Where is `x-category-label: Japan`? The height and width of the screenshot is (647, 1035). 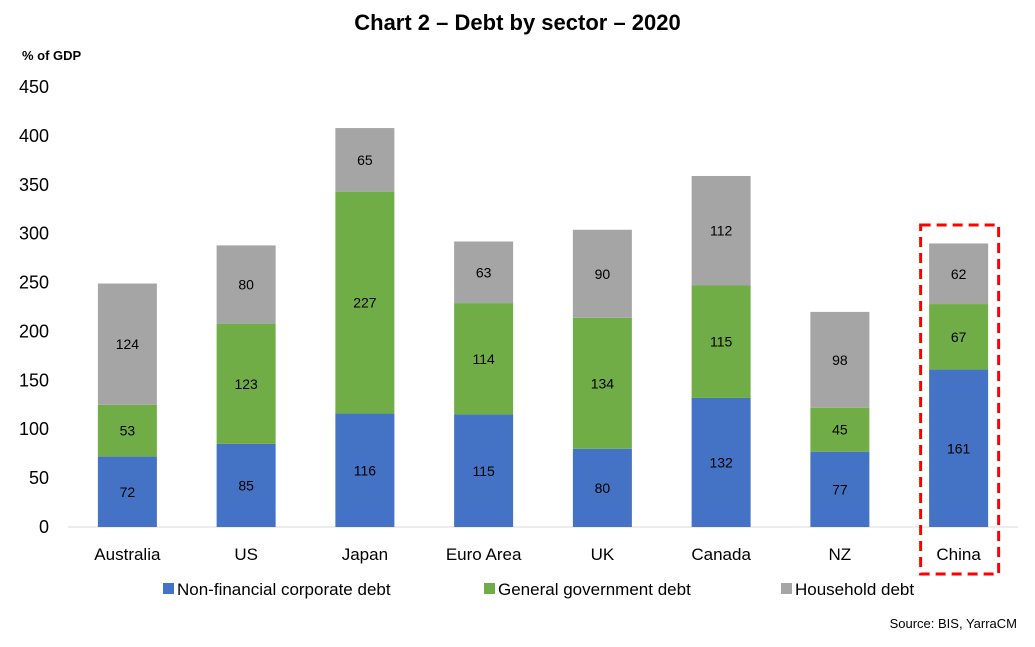
x-category-label: Japan is located at coordinates (365, 554).